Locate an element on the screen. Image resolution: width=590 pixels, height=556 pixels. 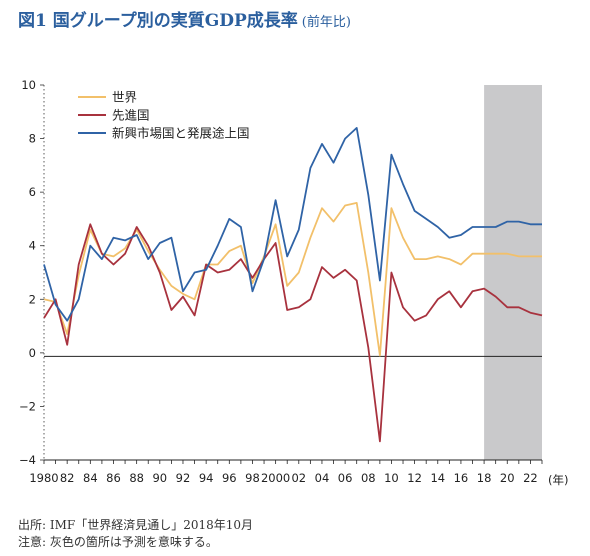
legend-label-2: 先進国 is located at coordinates (131, 115).